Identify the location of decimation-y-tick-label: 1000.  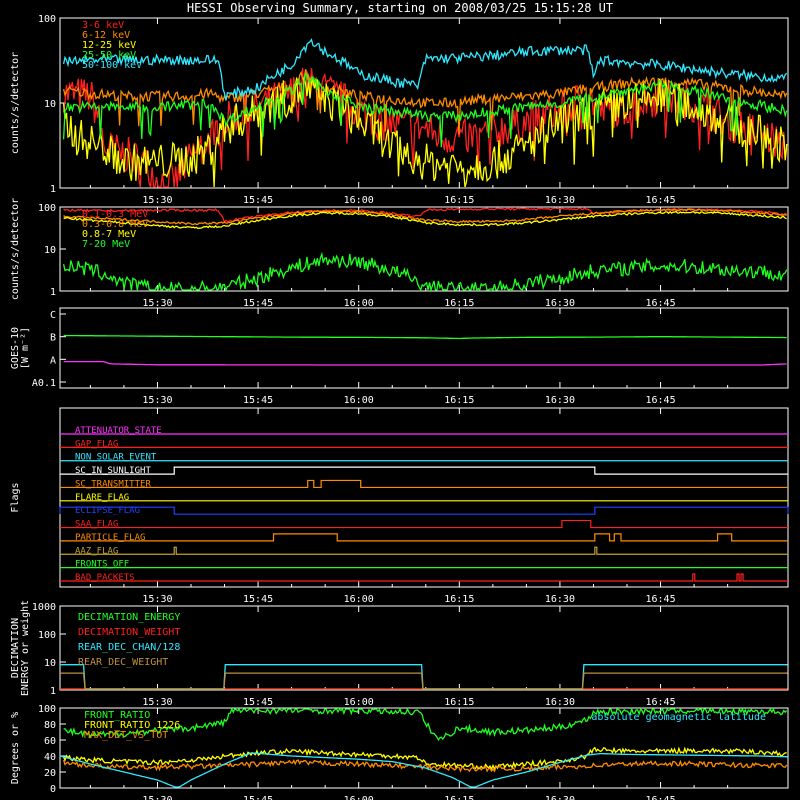
(44, 607).